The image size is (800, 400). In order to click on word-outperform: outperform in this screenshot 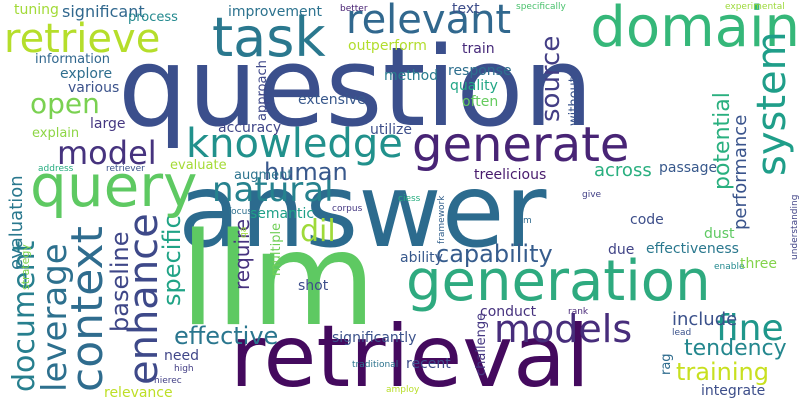, I will do `click(387, 45)`.